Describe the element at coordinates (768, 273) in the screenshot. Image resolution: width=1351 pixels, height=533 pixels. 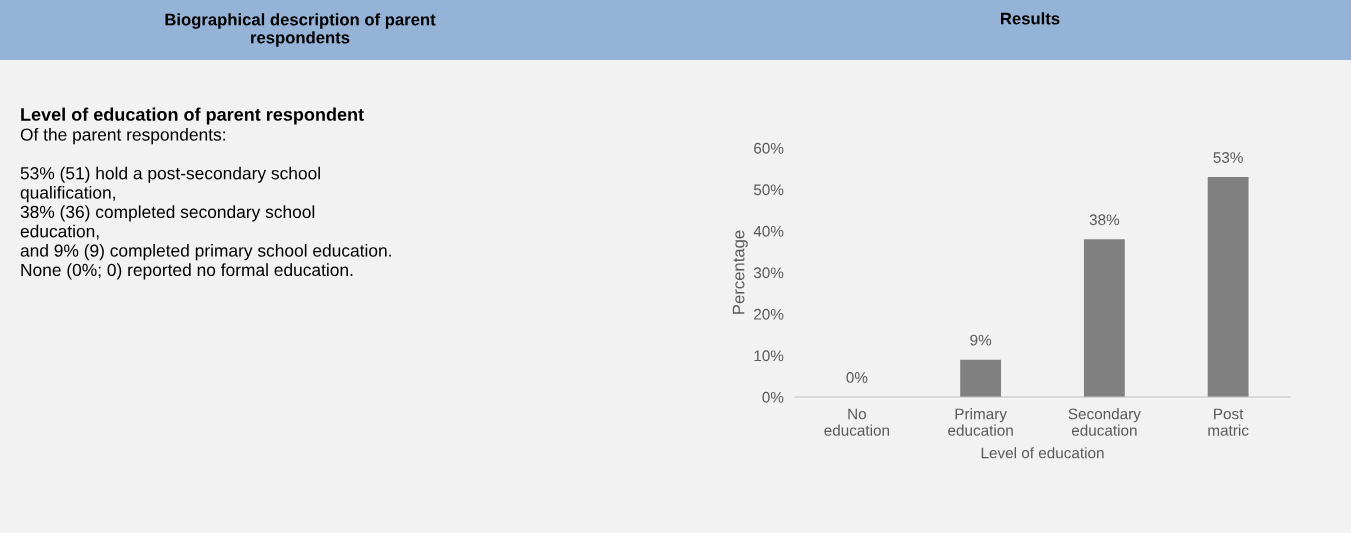
I see `y-tick-label: 30%` at that location.